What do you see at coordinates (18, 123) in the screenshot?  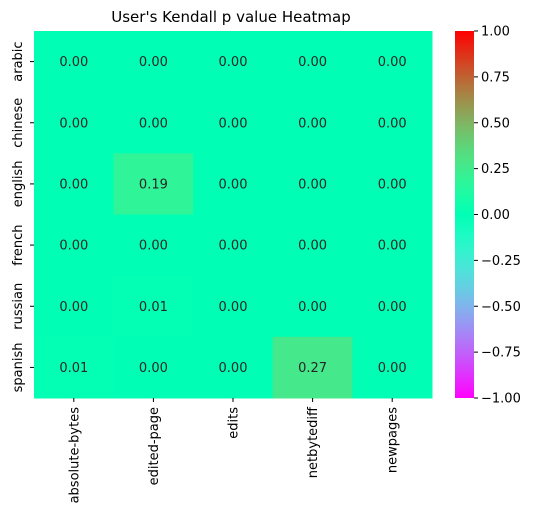 I see `y-tick-label: chinese` at bounding box center [18, 123].